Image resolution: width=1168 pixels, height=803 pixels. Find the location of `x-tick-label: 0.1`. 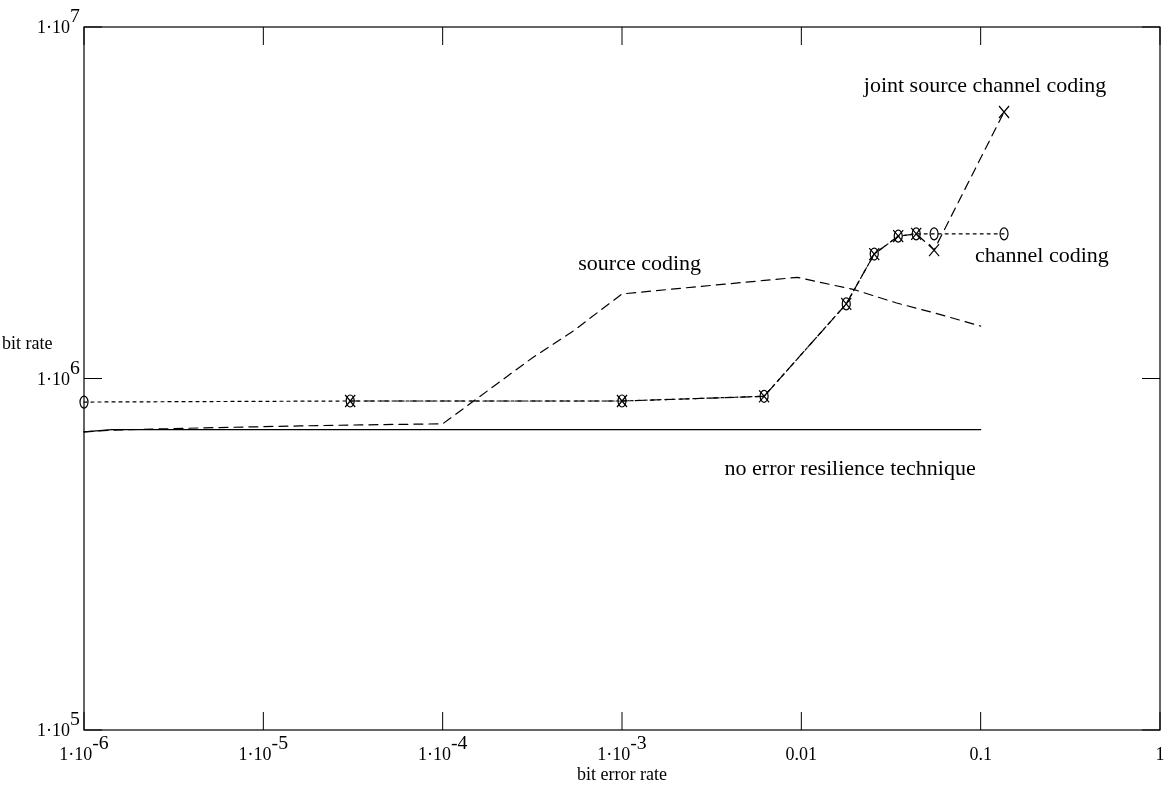

x-tick-label: 0.1 is located at coordinates (980, 754).